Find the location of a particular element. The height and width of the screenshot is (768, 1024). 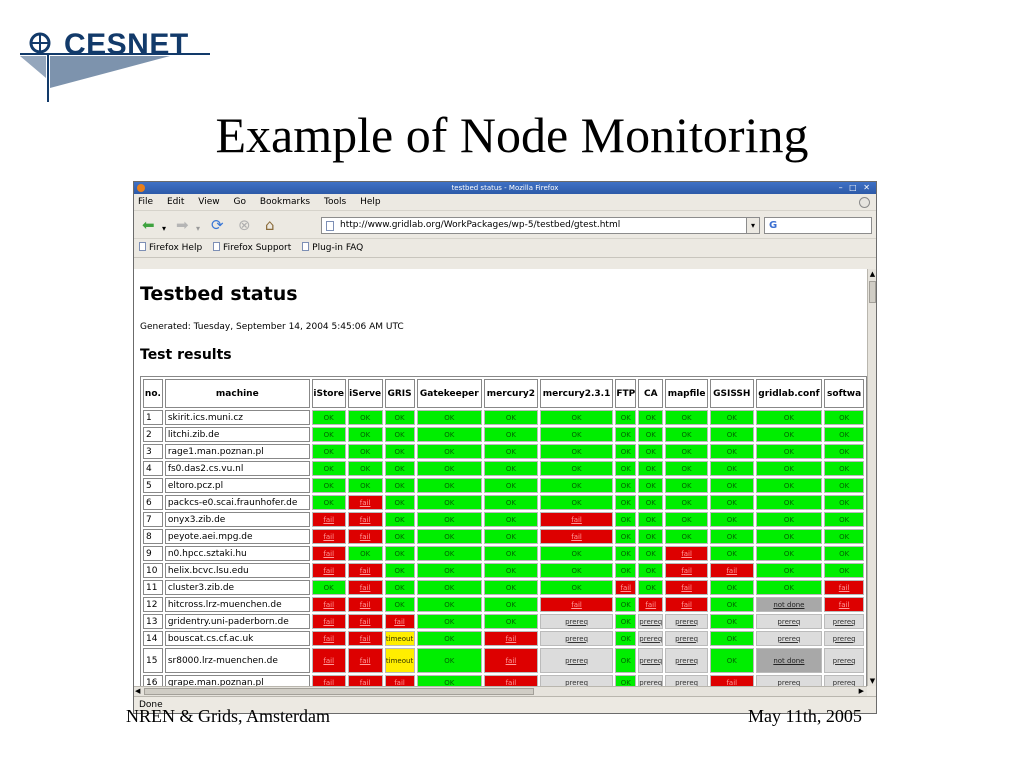

scroll-up-icon: ▲ is located at coordinates (872, 274).